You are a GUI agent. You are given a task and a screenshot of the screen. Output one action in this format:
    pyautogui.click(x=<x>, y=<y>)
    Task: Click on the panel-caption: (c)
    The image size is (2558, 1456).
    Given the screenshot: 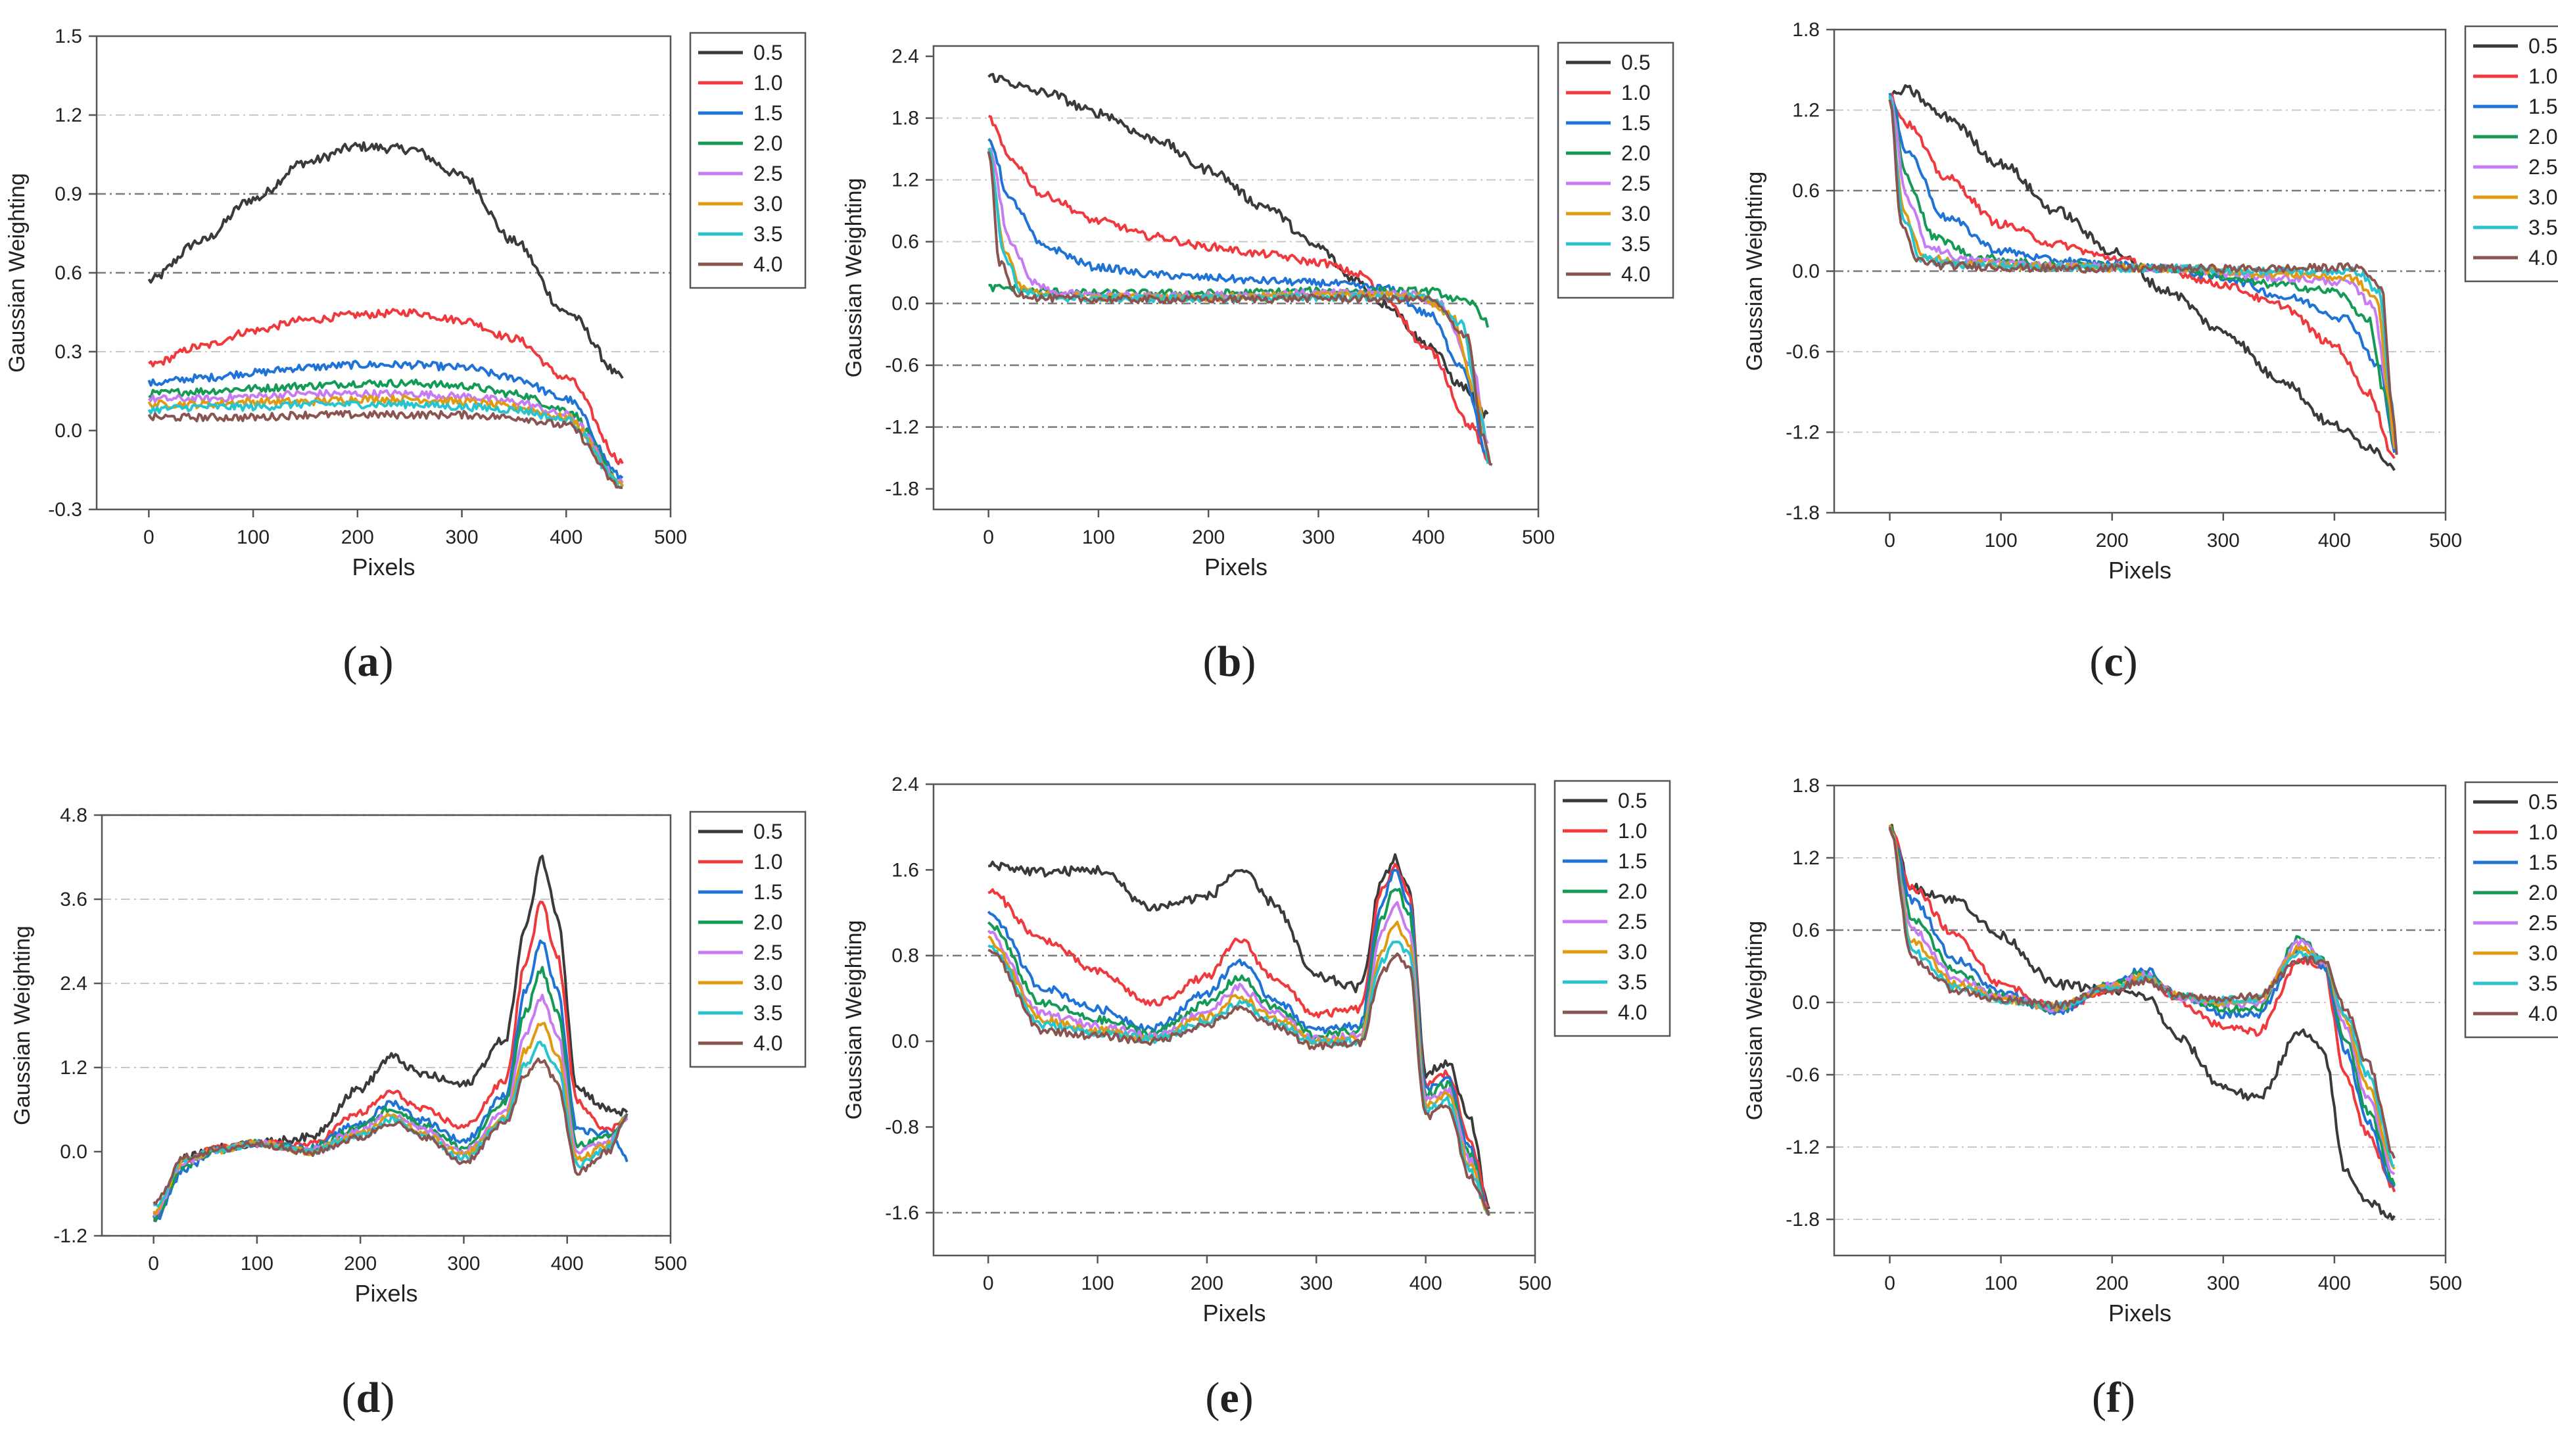 What is the action you would take?
    pyautogui.click(x=2113, y=662)
    